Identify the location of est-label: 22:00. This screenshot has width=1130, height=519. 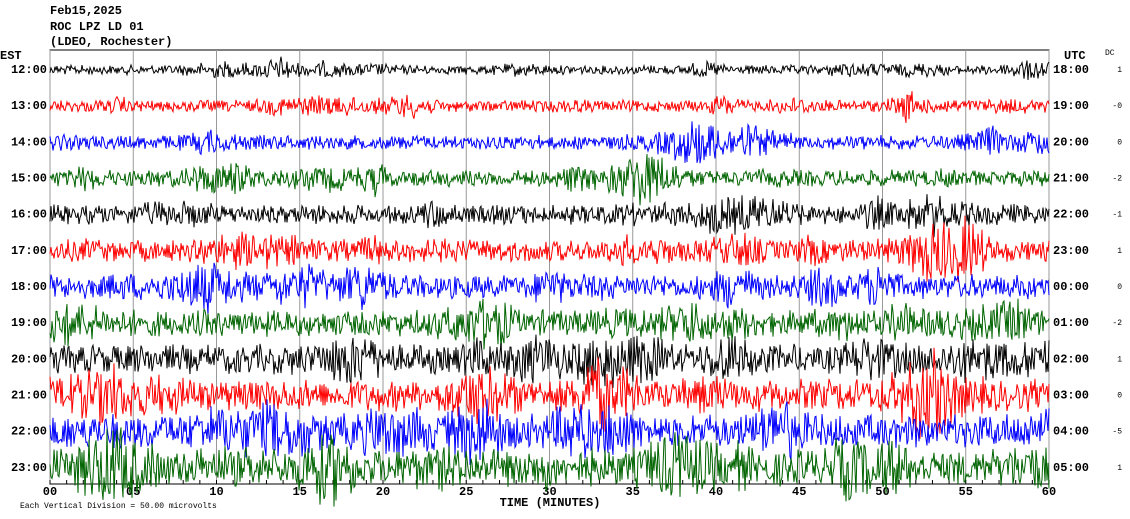
(29, 432).